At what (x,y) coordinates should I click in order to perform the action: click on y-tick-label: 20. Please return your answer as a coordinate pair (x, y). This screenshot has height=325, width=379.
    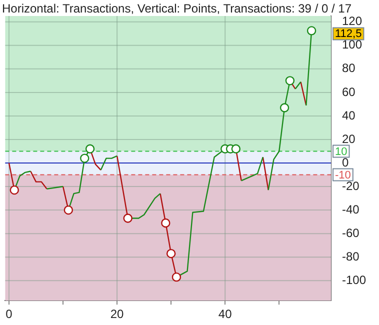
    Looking at the image, I should click on (349, 139).